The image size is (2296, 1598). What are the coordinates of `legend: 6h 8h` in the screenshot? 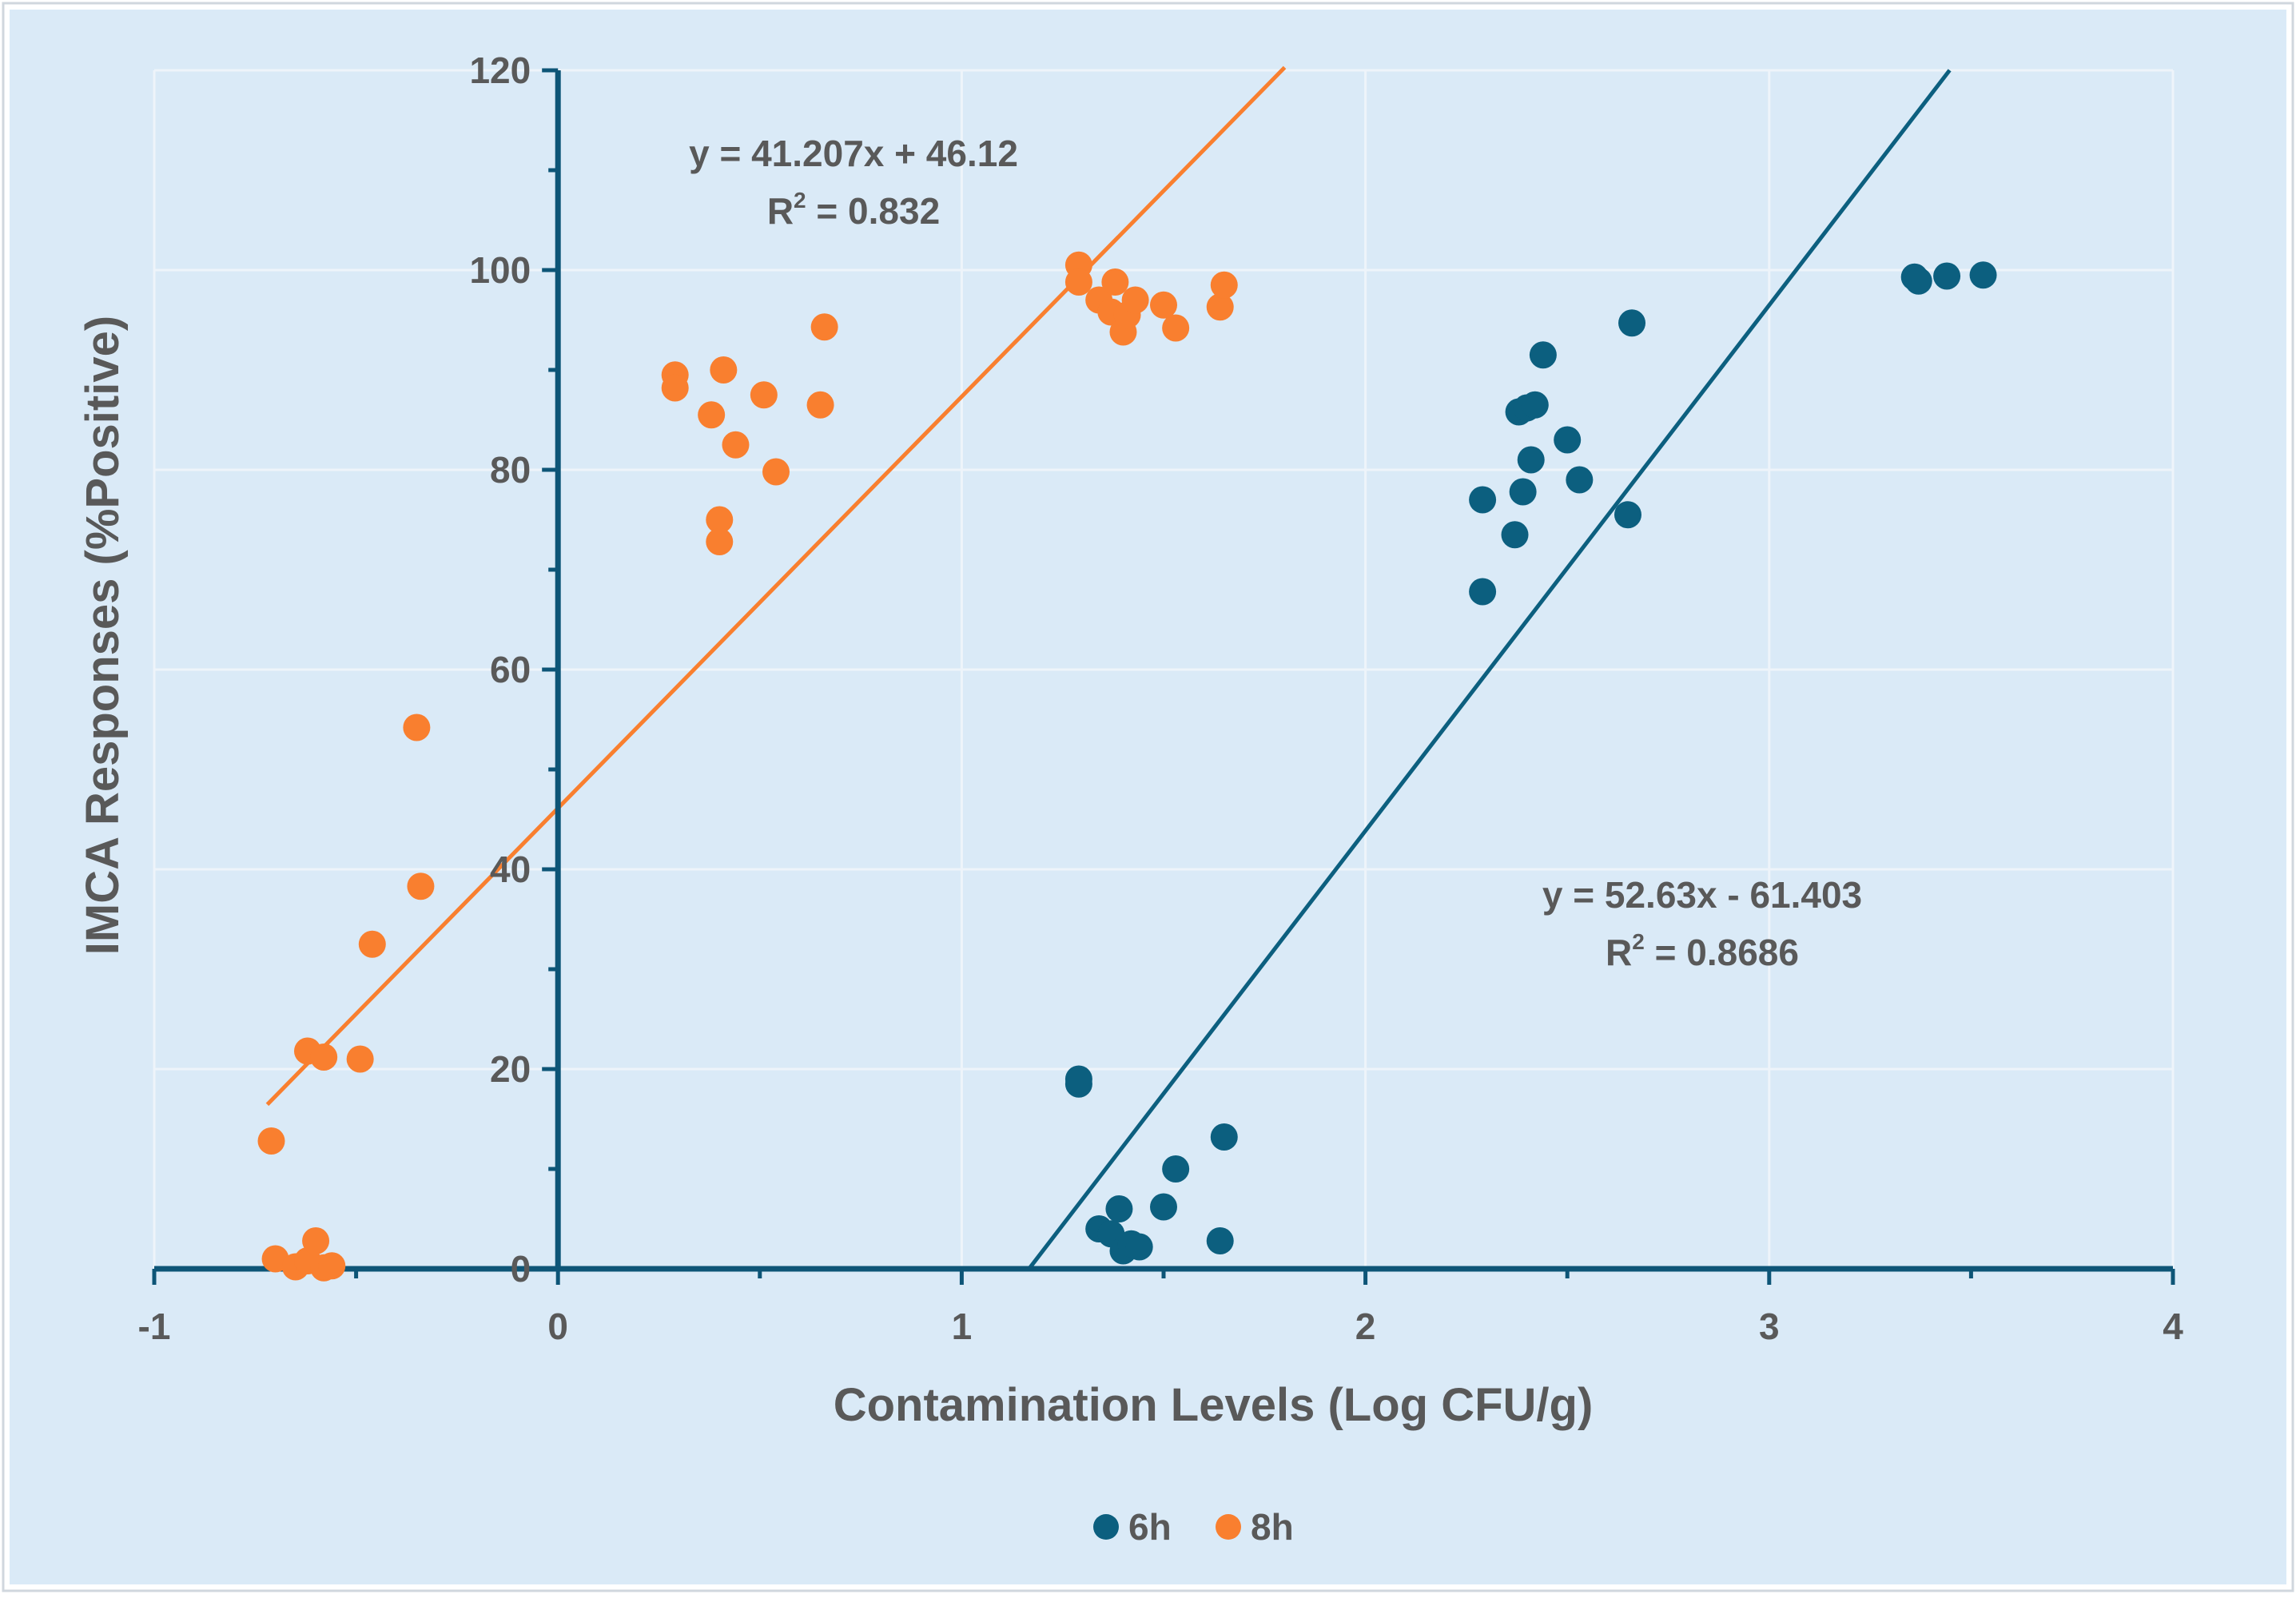 It's located at (1194, 1527).